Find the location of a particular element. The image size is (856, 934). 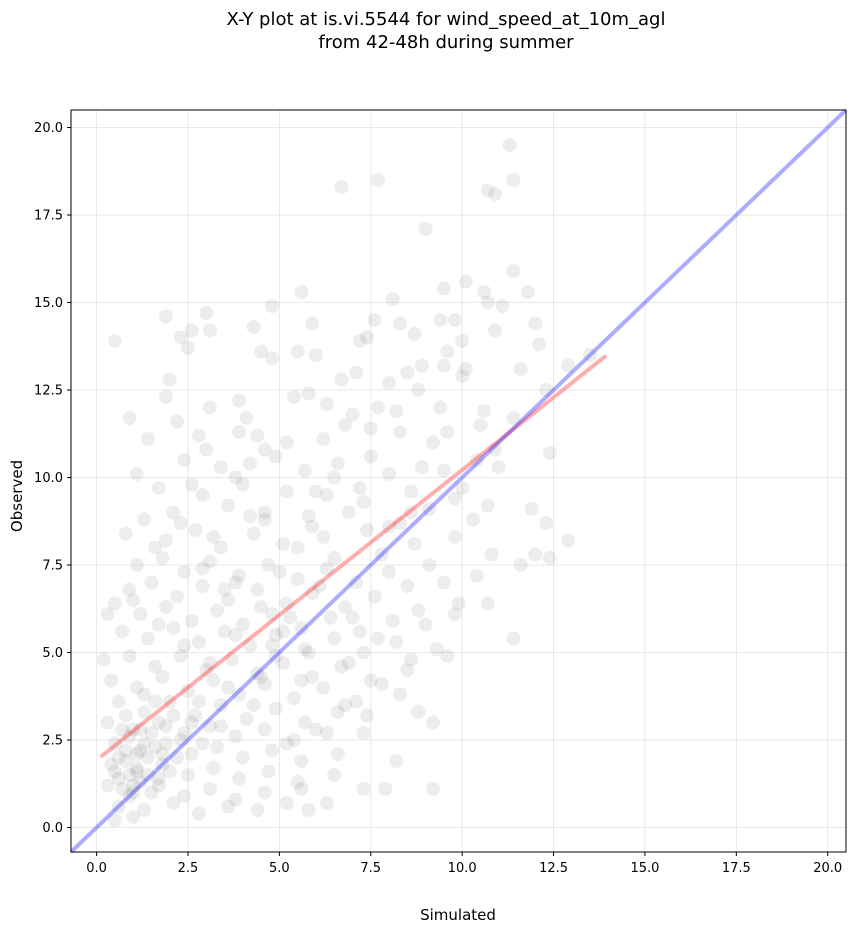

y-axis-ticks: 0.0 2.5 5.0 7.5 10.0 12.5 15.0 17.5 20.0 is located at coordinates (52, 478).